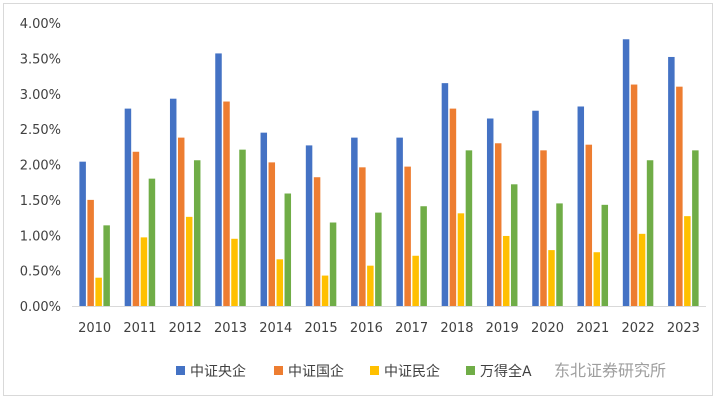 Image resolution: width=718 pixels, height=401 pixels. What do you see at coordinates (40, 307) in the screenshot?
I see `y-tick-label: 0.00%` at bounding box center [40, 307].